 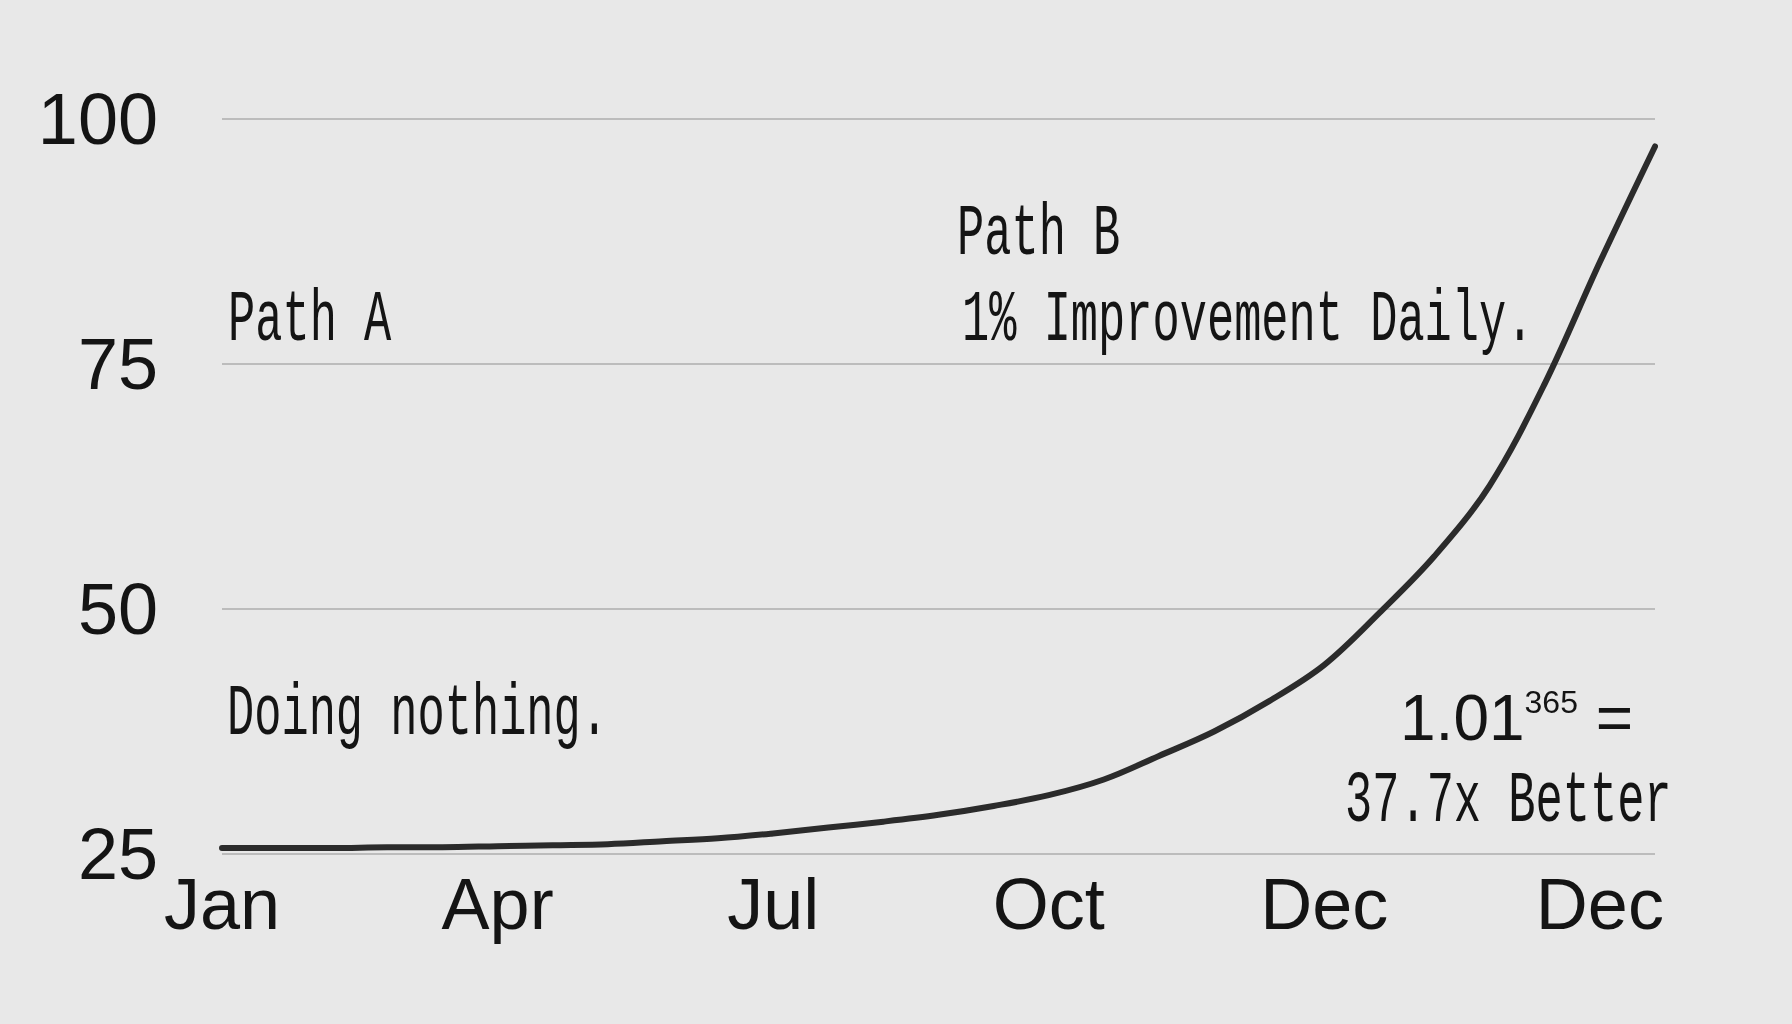 I want to click on y-tick-label: 100, so click(x=97, y=119).